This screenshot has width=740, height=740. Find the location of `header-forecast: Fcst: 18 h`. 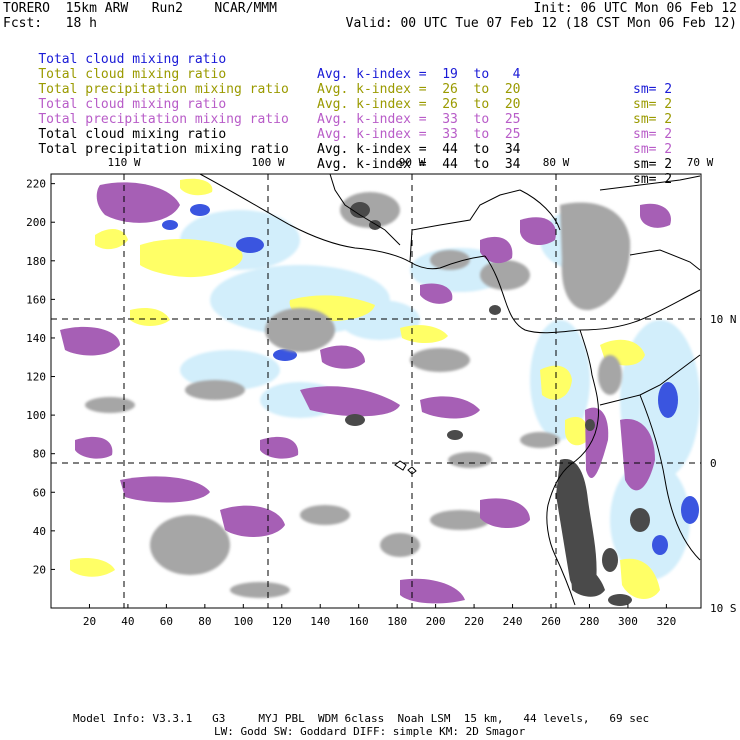

header-forecast: Fcst: 18 h is located at coordinates (50, 23).